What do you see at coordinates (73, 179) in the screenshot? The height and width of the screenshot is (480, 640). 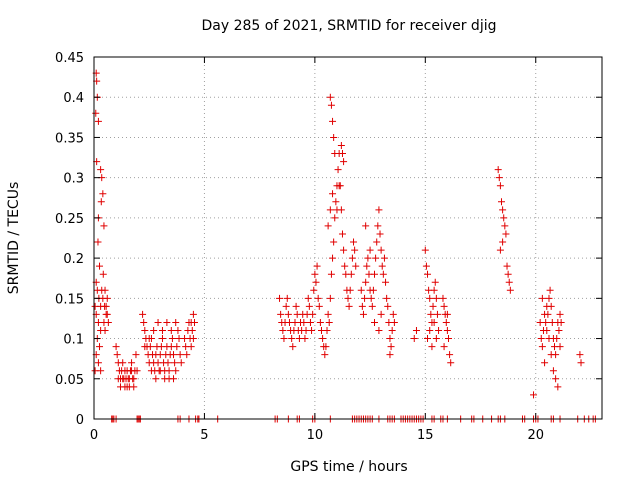 I see `y-tick-label: 0.3` at bounding box center [73, 179].